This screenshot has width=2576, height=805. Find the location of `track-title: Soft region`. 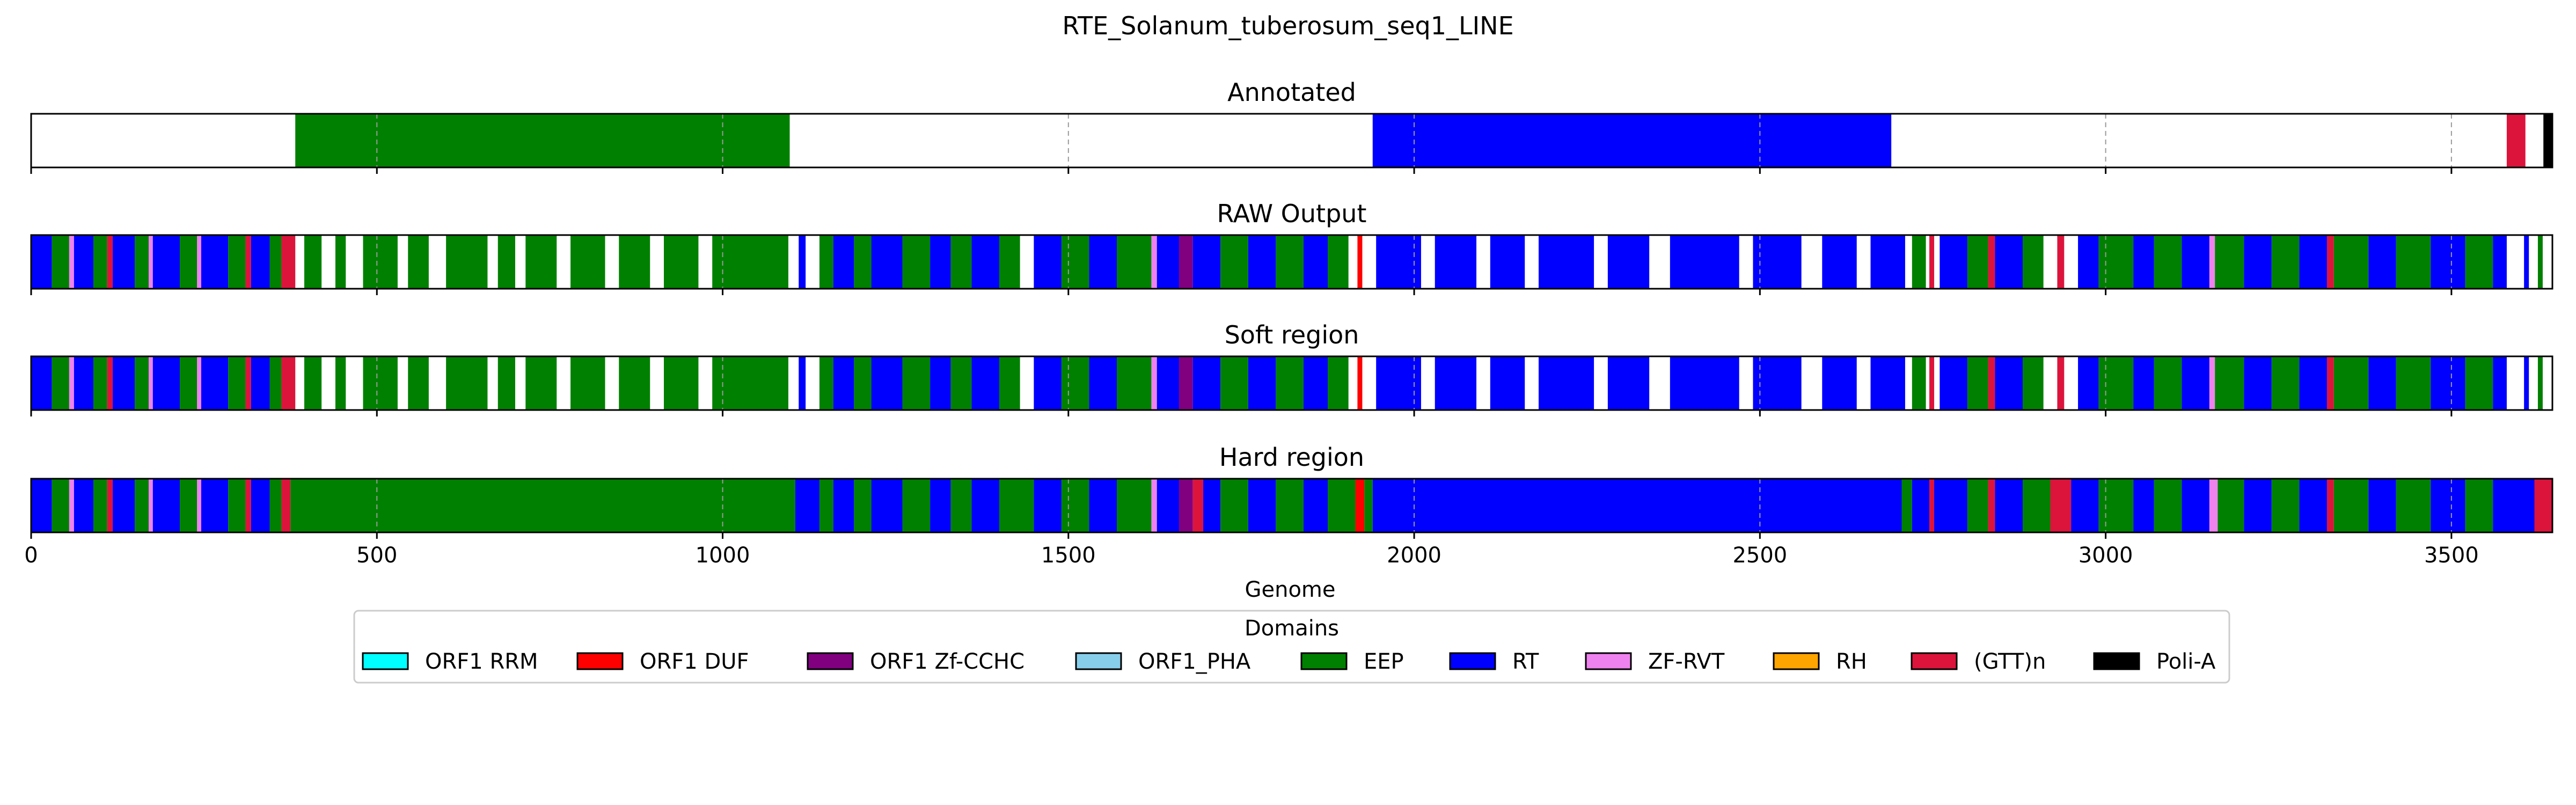

track-title: Soft region is located at coordinates (1292, 334).